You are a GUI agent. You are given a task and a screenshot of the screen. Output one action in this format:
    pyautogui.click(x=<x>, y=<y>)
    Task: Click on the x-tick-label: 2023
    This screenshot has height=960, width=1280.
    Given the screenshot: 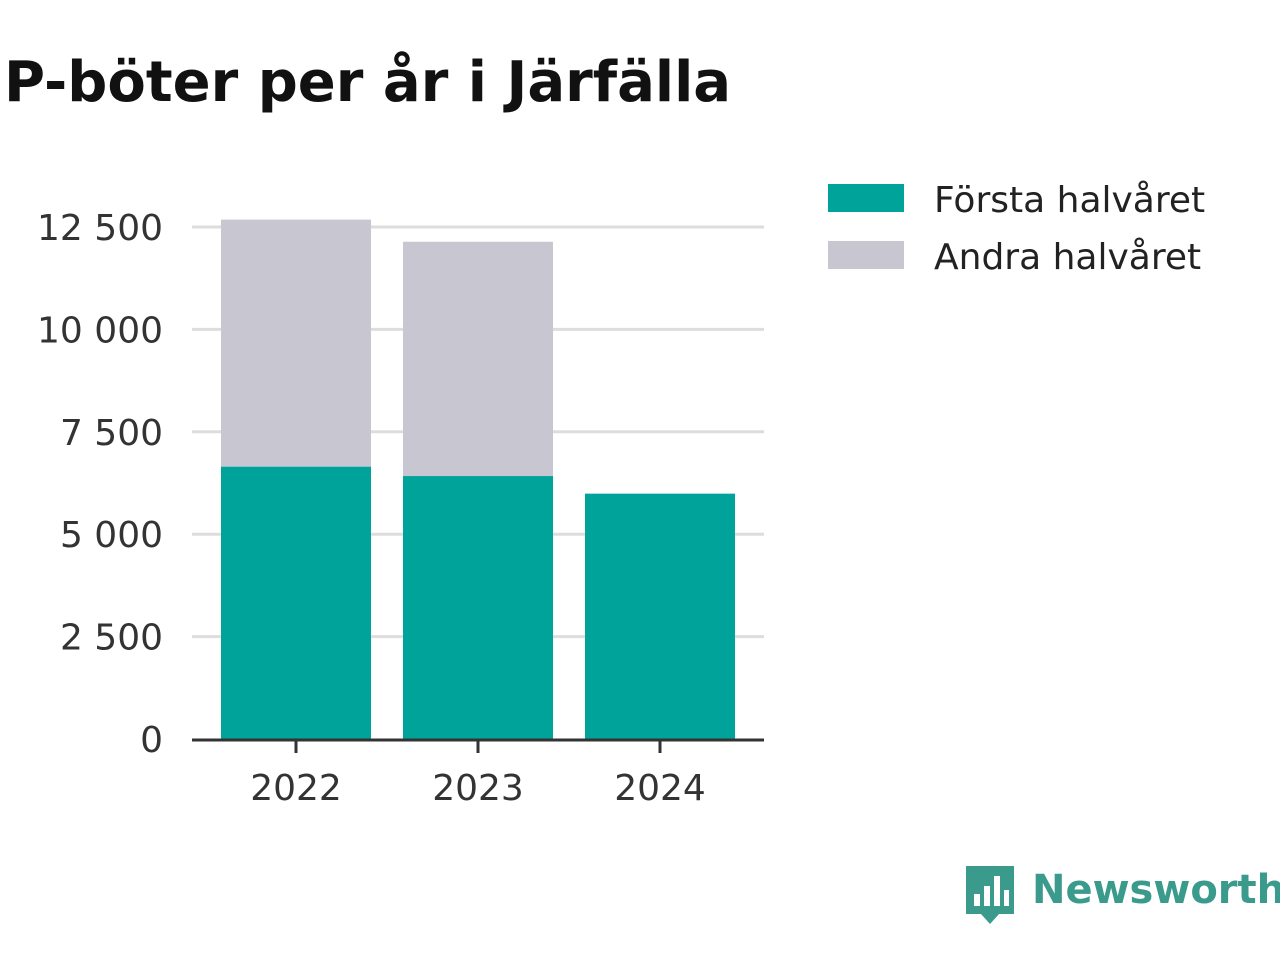 What is the action you would take?
    pyautogui.click(x=478, y=788)
    